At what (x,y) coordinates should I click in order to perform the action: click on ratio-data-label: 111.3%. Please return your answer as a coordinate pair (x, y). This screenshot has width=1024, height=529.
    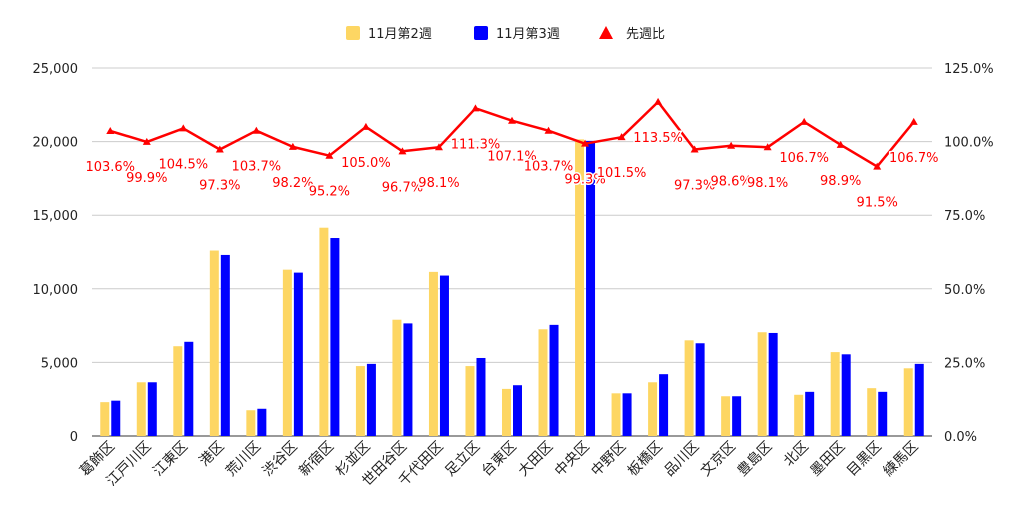
    Looking at the image, I should click on (476, 144).